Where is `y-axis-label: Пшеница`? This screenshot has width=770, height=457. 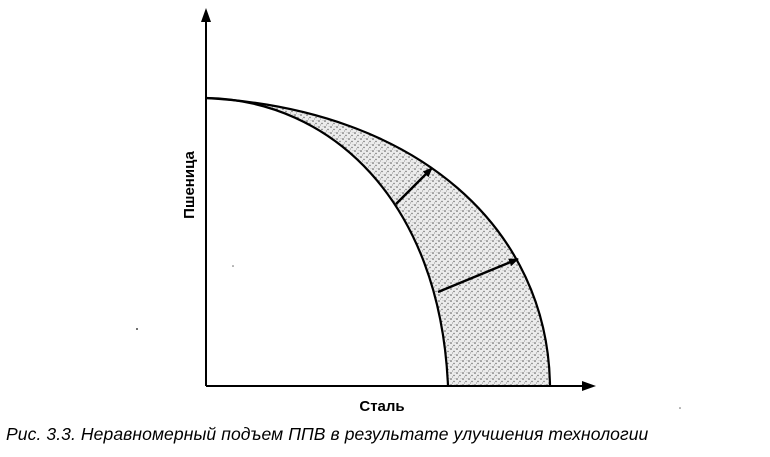
y-axis-label: Пшеница is located at coordinates (189, 185).